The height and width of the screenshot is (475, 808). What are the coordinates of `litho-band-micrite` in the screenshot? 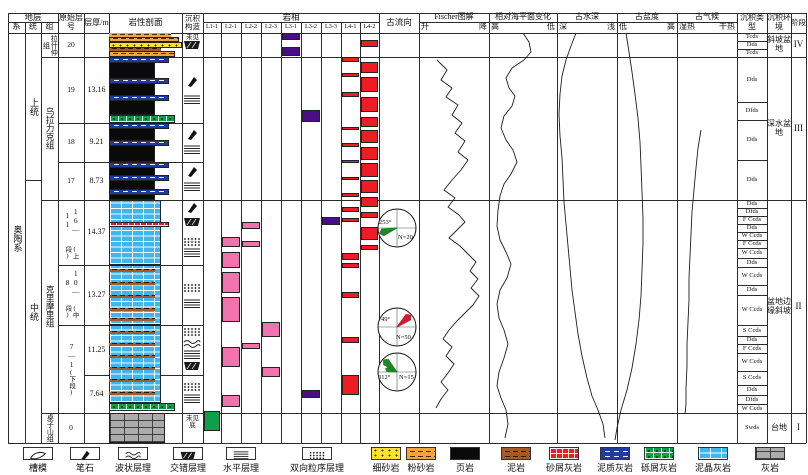 It's located at (135, 232).